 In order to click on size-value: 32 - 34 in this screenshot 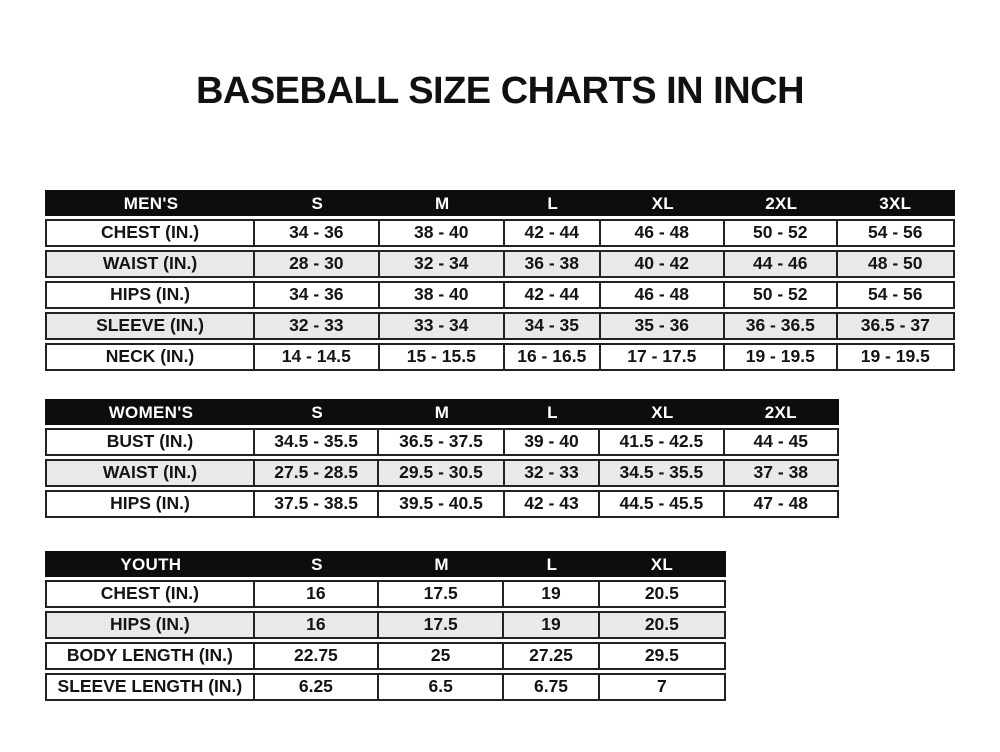, I will do `click(442, 264)`.